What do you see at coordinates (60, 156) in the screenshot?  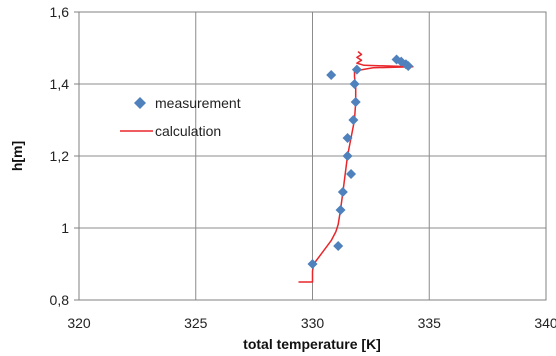 I see `y-tick-label: 1,2` at bounding box center [60, 156].